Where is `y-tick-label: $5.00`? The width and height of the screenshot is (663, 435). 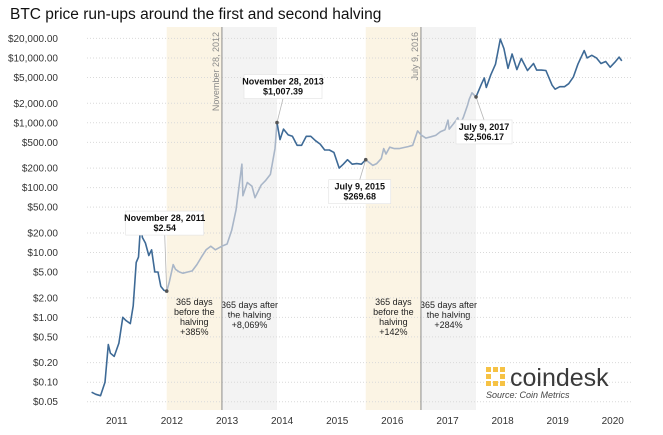 y-tick-label: $5.00 is located at coordinates (45, 273).